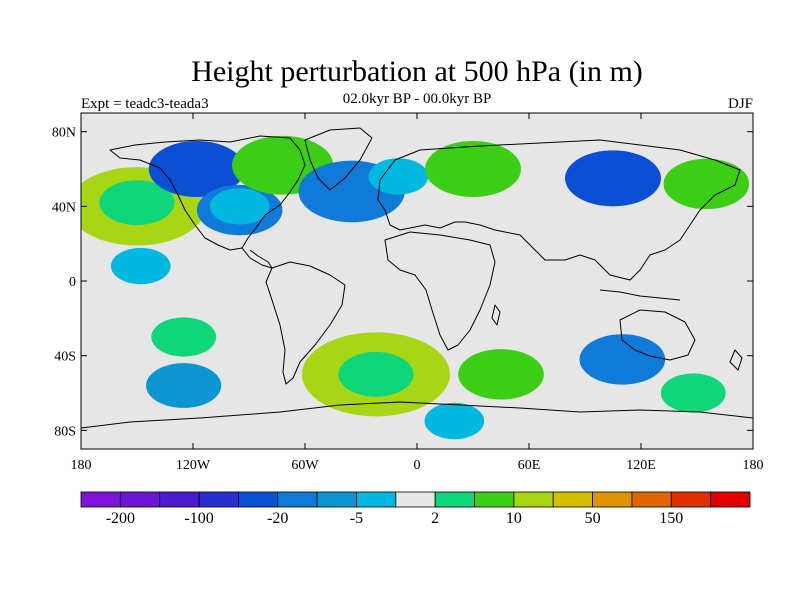 This screenshot has height=600, width=800. I want to click on x-tick-labels: 180 120W 60W 0 60E 120E 180, so click(417, 465).